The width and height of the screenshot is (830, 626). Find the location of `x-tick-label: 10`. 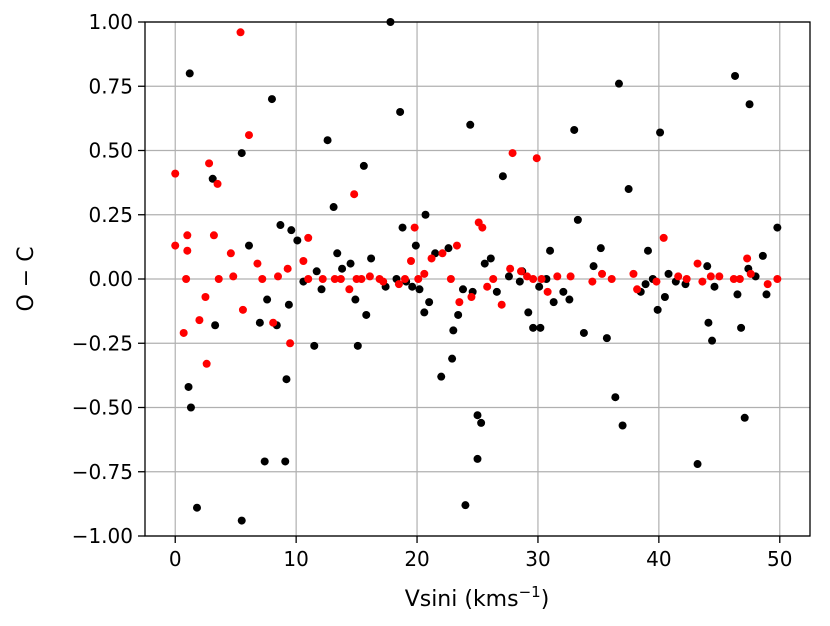

x-tick-label: 10 is located at coordinates (295, 559).